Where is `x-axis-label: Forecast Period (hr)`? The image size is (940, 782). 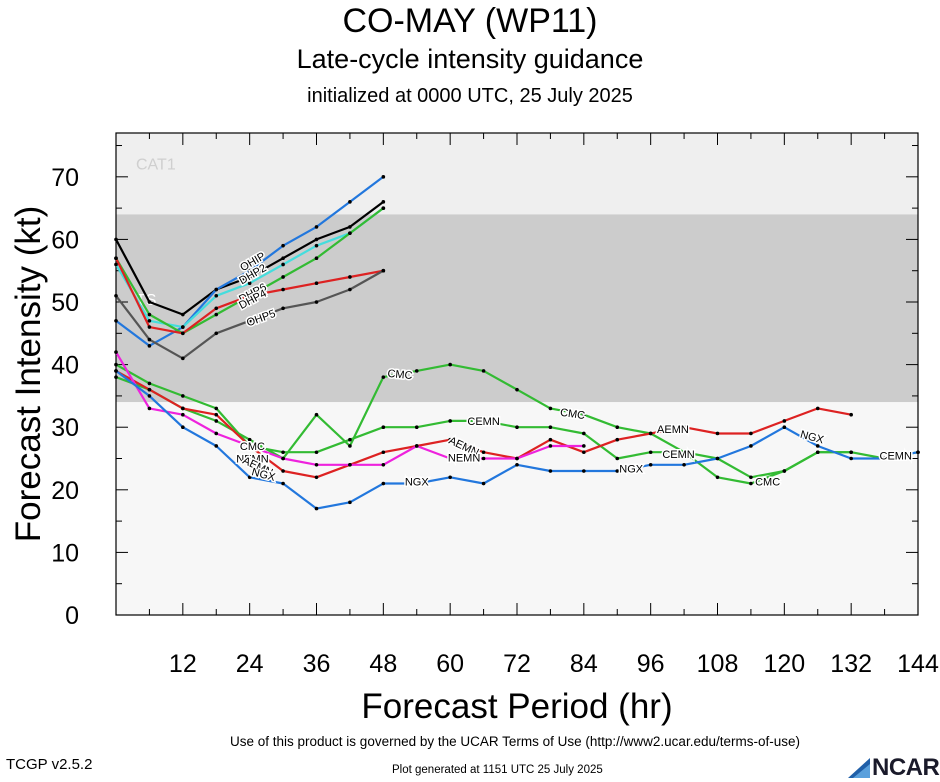 x-axis-label: Forecast Period (hr) is located at coordinates (516, 706).